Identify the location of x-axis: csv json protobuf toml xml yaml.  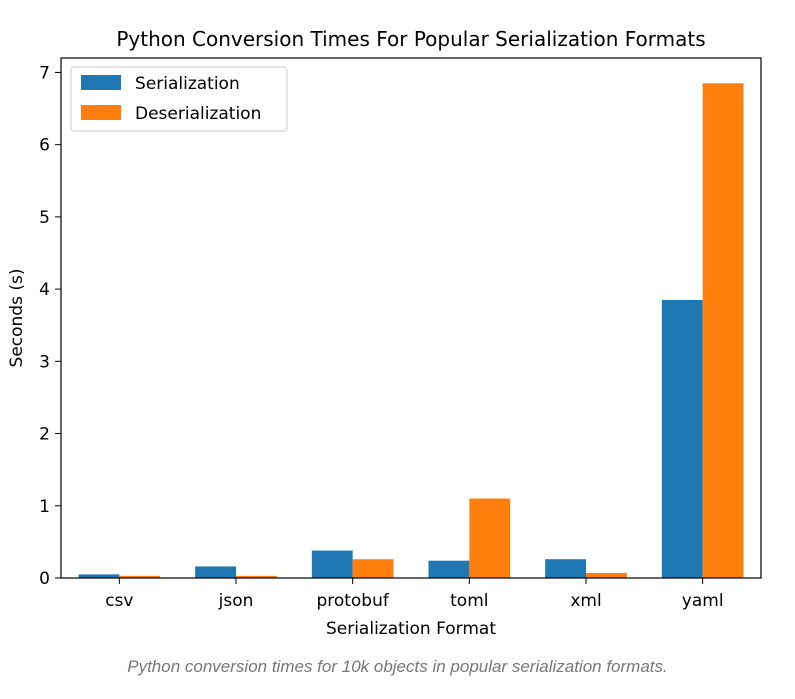
(414, 594).